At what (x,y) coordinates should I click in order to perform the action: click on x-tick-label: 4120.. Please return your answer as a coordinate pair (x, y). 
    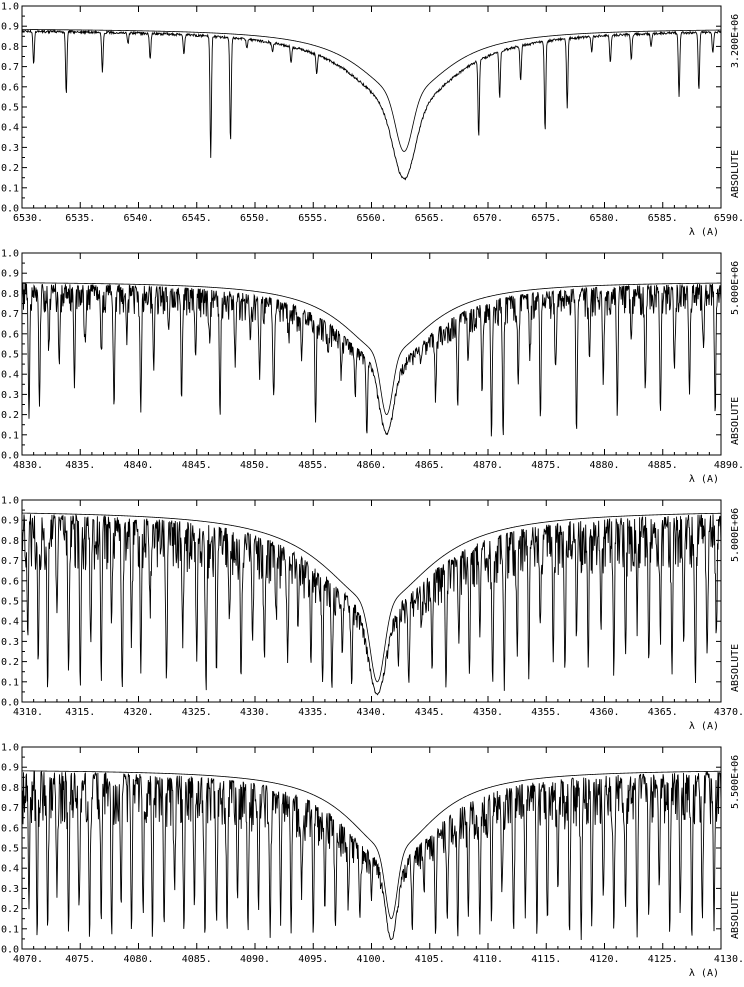
    Looking at the image, I should click on (604, 959).